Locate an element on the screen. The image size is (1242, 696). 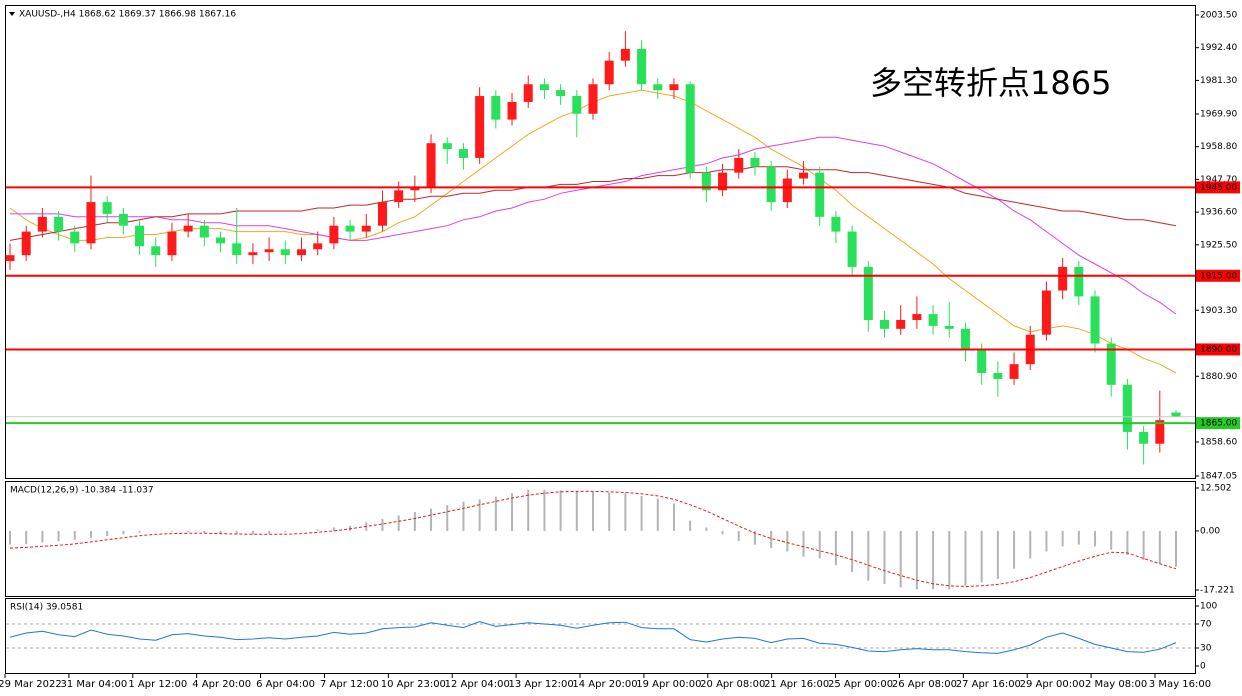
x-tick-label: 6 Apr 04:00 is located at coordinates (285, 684).